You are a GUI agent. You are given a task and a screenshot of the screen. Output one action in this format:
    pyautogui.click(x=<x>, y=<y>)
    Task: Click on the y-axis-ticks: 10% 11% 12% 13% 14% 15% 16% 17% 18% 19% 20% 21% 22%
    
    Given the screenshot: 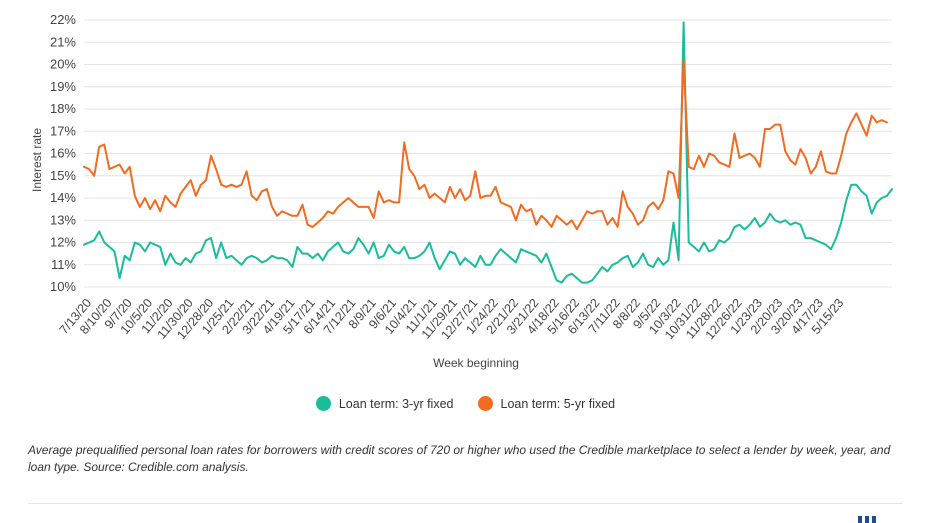 What is the action you would take?
    pyautogui.click(x=63, y=153)
    